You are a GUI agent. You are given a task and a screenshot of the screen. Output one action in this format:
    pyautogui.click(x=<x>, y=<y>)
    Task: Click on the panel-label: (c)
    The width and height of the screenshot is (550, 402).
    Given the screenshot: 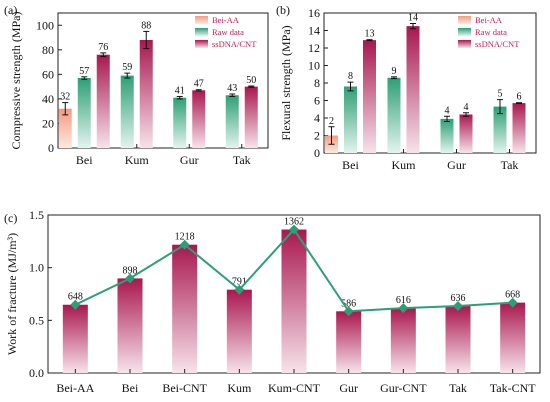 What is the action you would take?
    pyautogui.click(x=10, y=218)
    